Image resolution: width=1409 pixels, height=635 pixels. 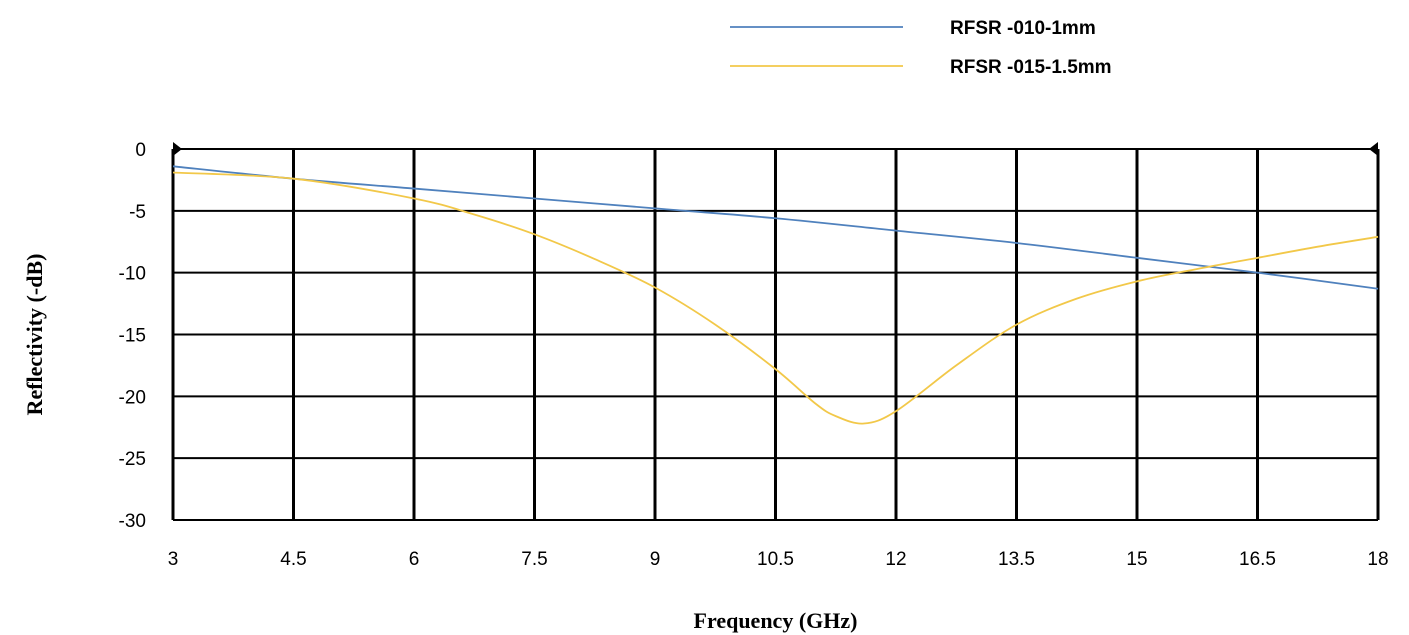 What do you see at coordinates (132, 274) in the screenshot?
I see `y-tick-label: -10` at bounding box center [132, 274].